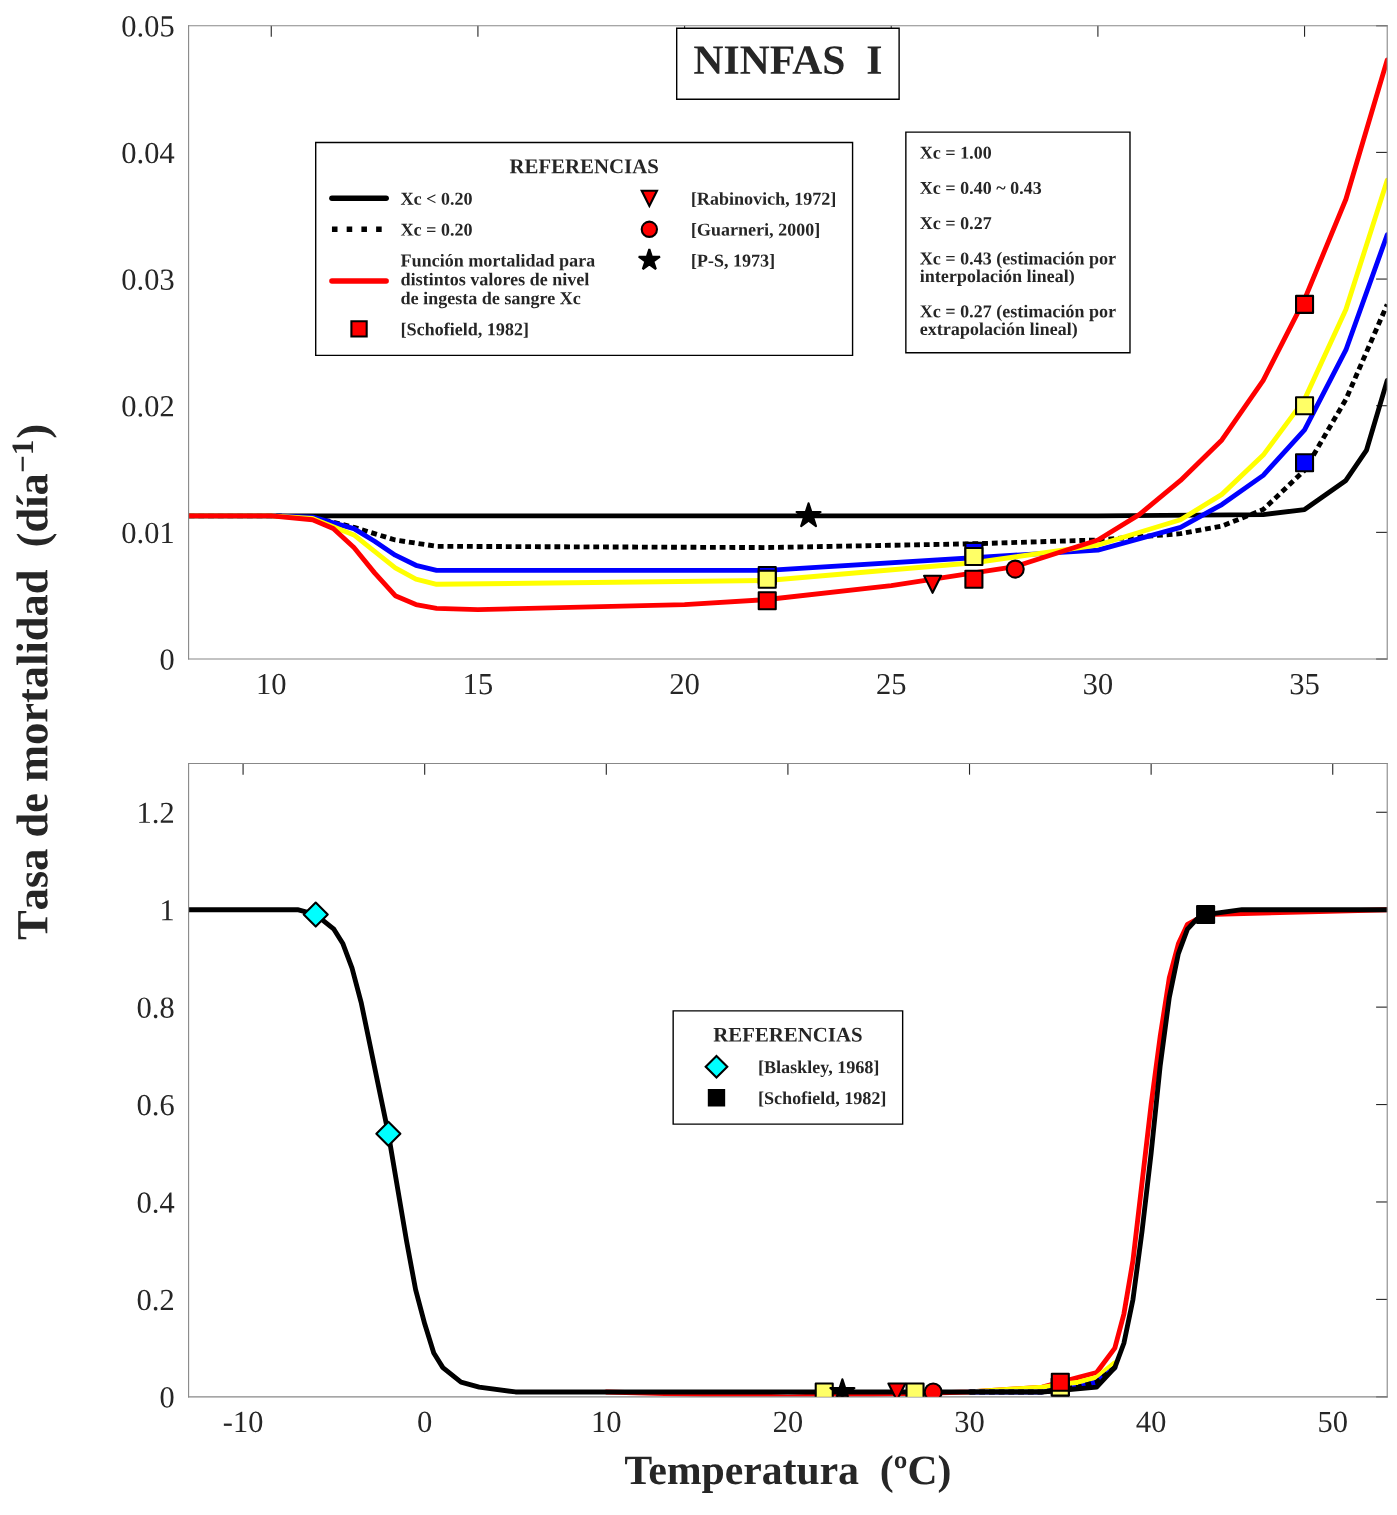 The height and width of the screenshot is (1515, 1397). I want to click on x-tick-label: 0, so click(425, 1422).